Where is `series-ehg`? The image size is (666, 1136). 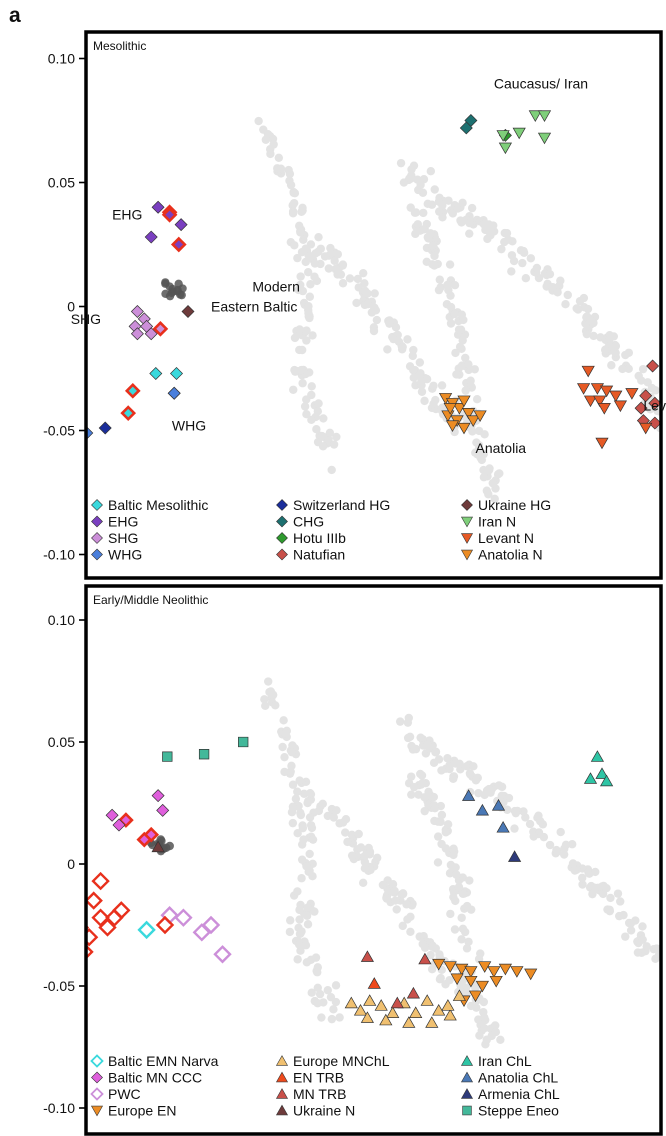 series-ehg is located at coordinates (166, 226).